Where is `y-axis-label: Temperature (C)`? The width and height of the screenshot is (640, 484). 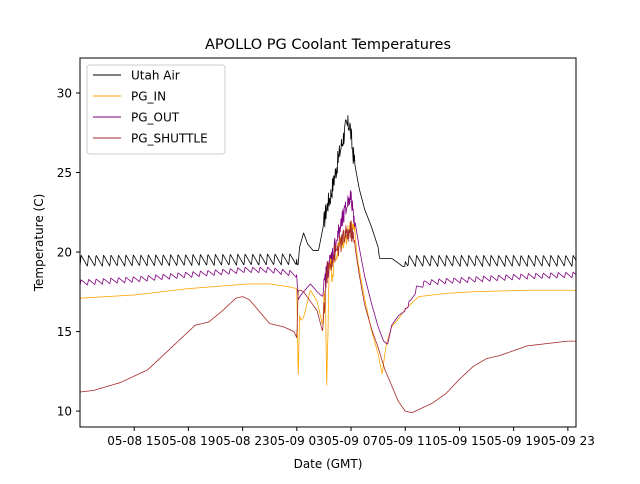 y-axis-label: Temperature (C) is located at coordinates (39, 243).